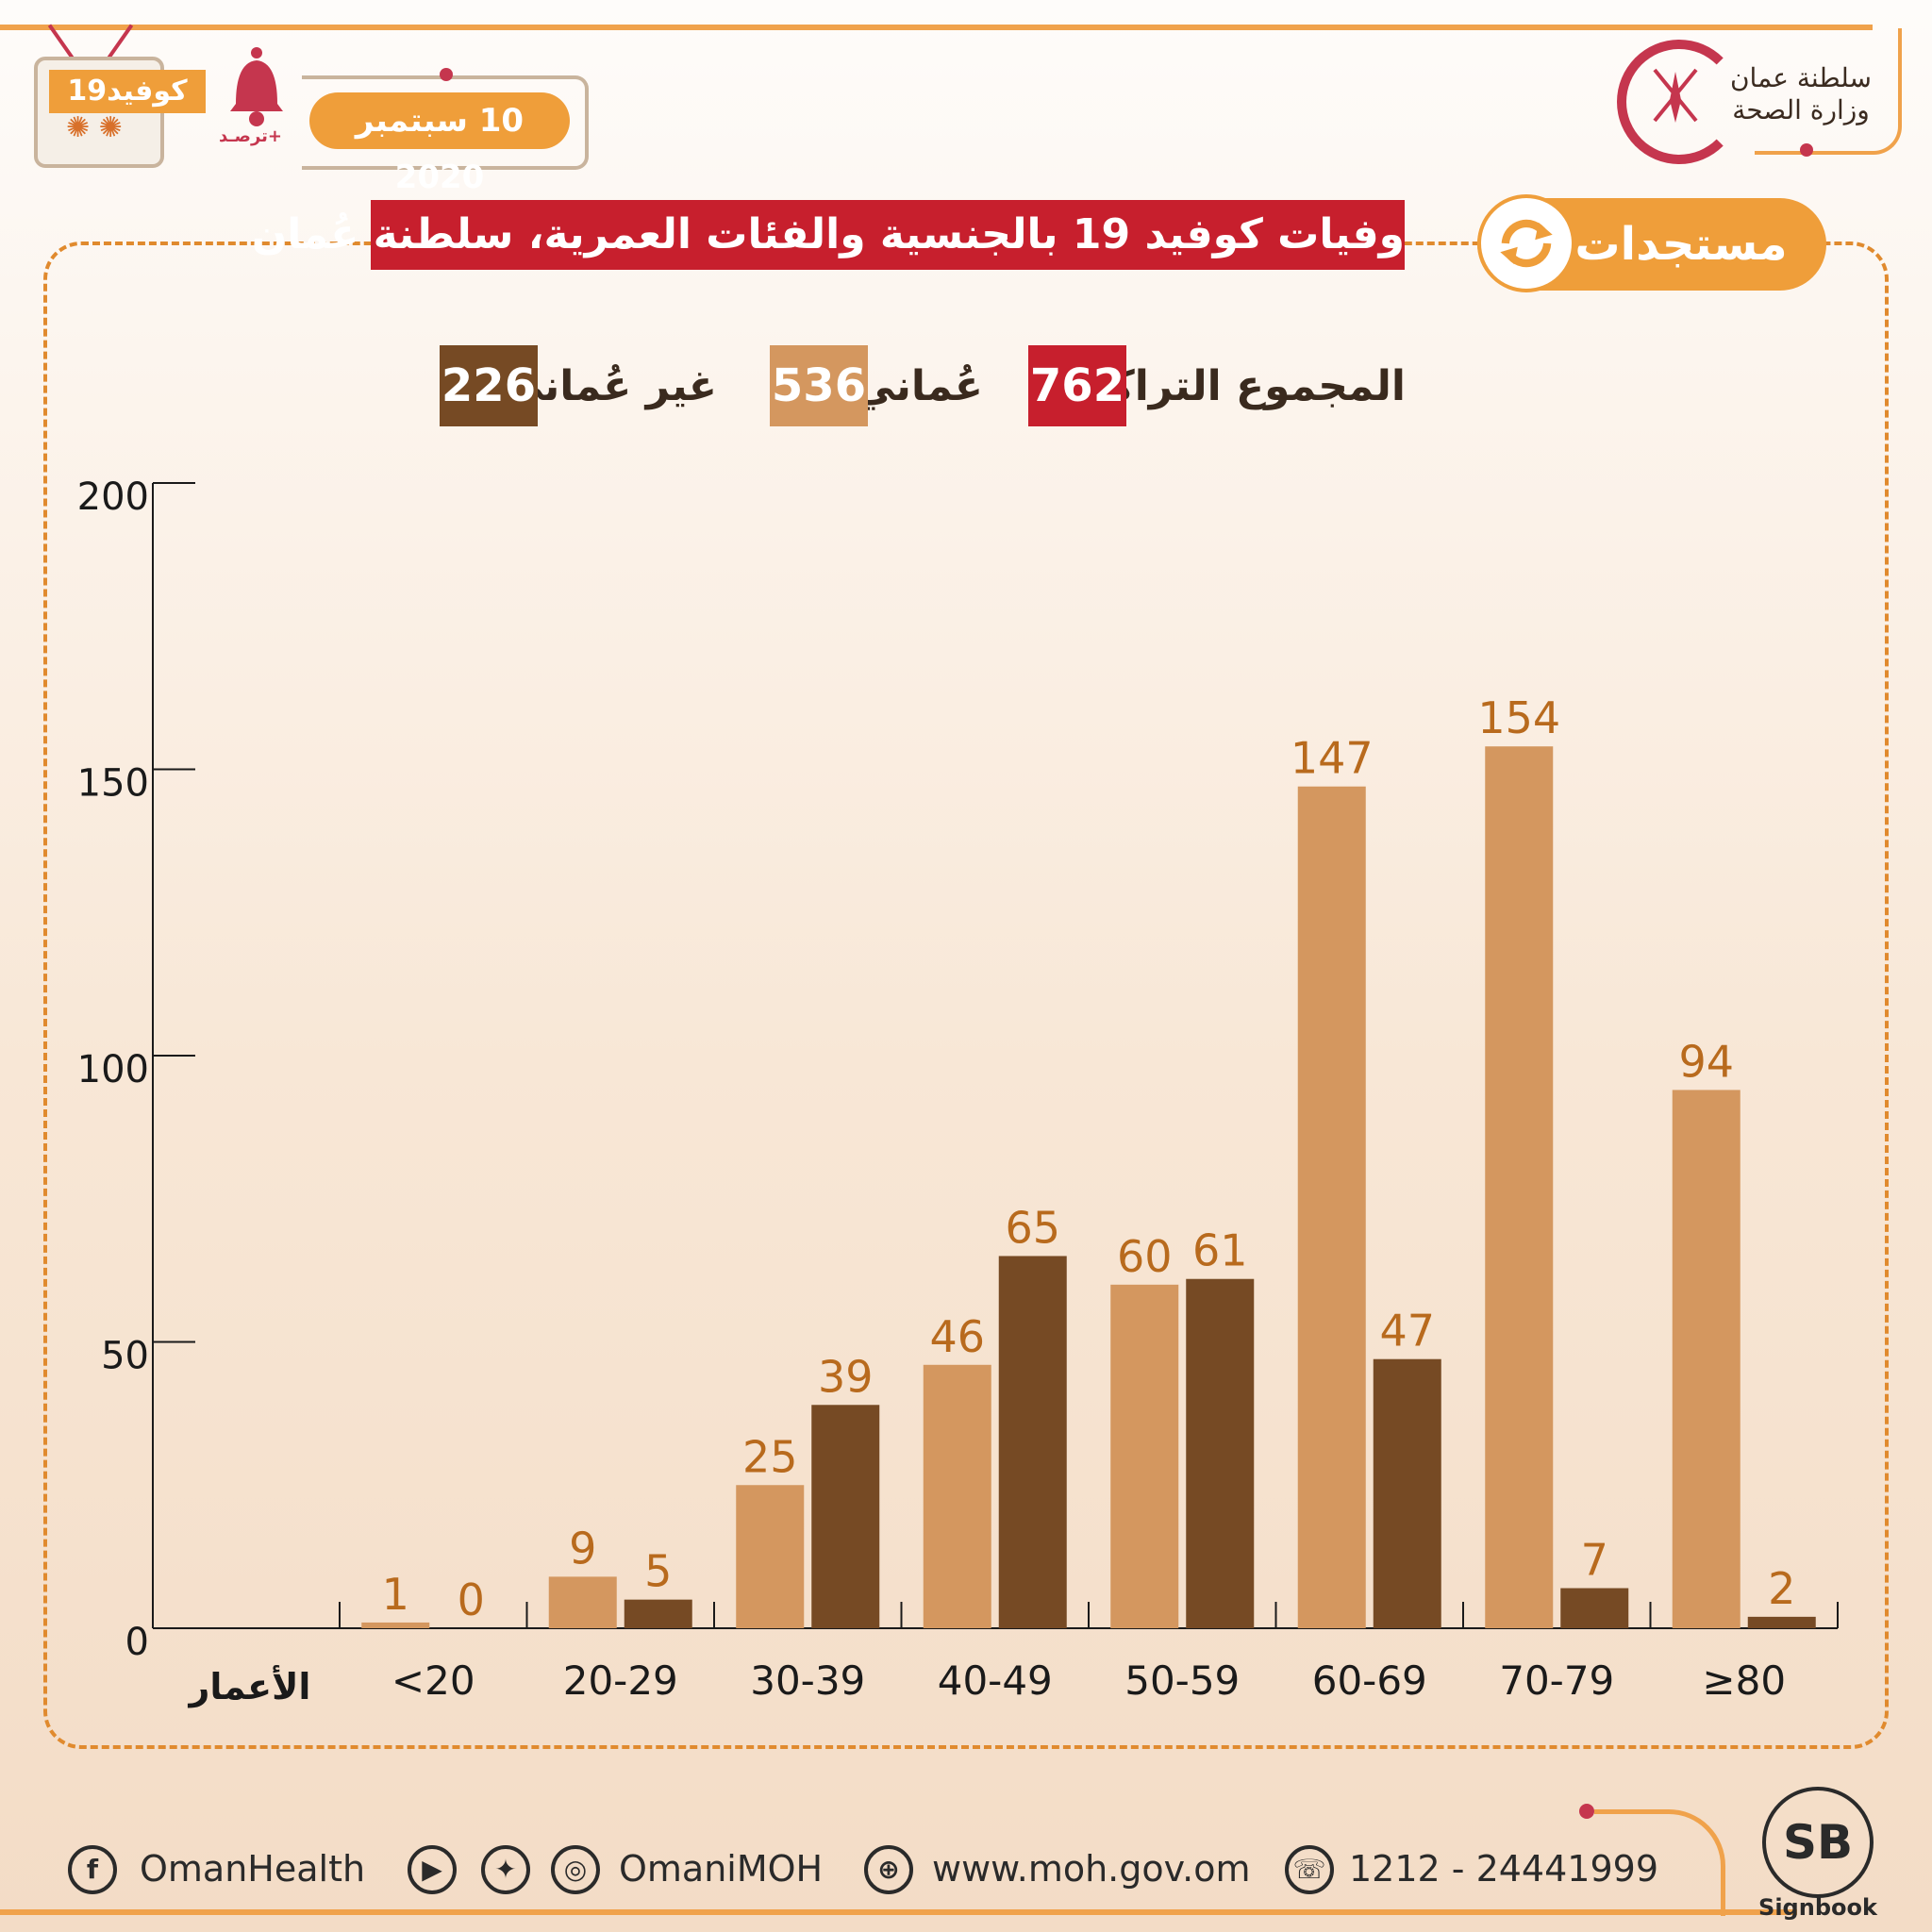  I want to click on x-tick-label: 60-69, so click(1370, 1680).